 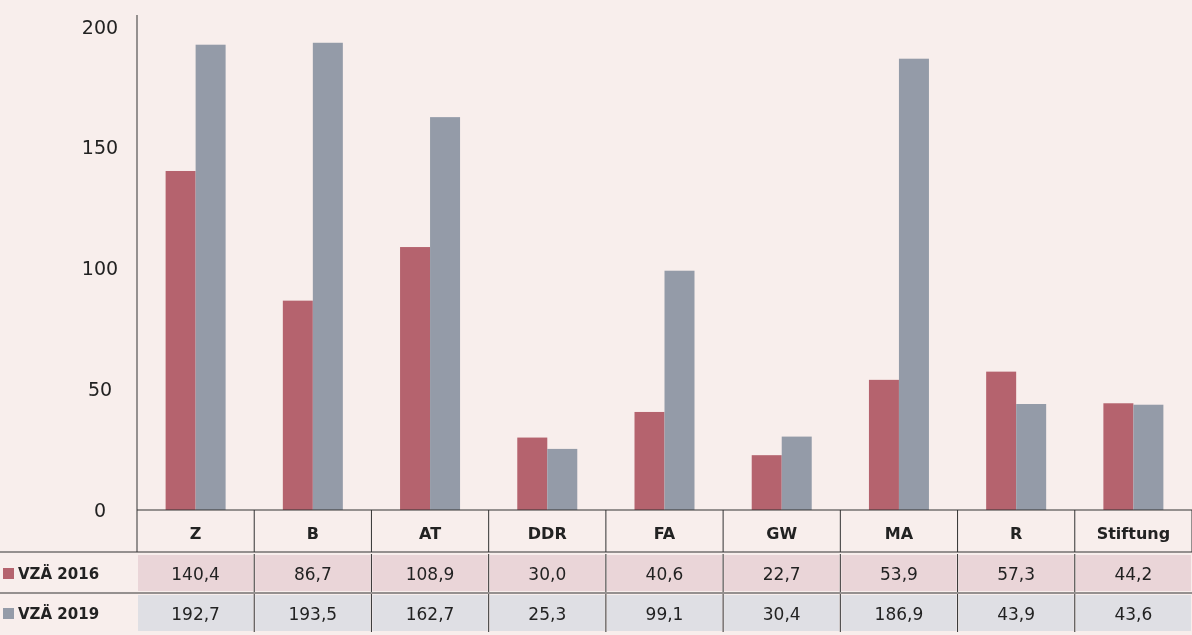 I want to click on x-tick-label: FA, so click(x=664, y=533).